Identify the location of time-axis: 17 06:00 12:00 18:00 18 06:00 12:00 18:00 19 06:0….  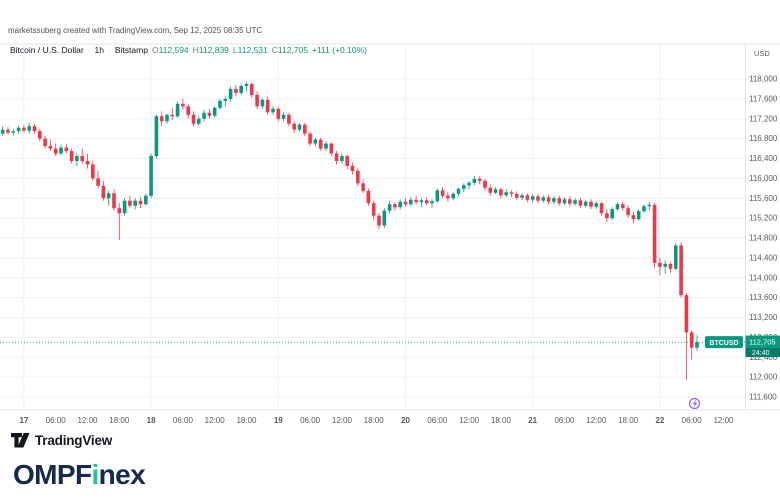
(376, 420).